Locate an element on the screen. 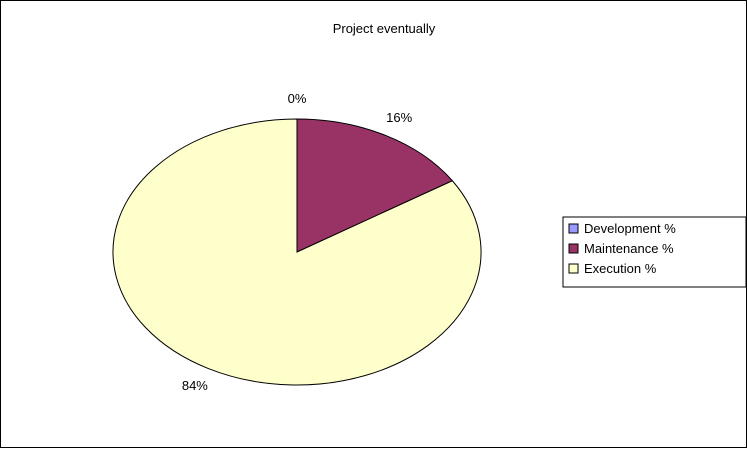  data-label-development: 0% is located at coordinates (297, 98).